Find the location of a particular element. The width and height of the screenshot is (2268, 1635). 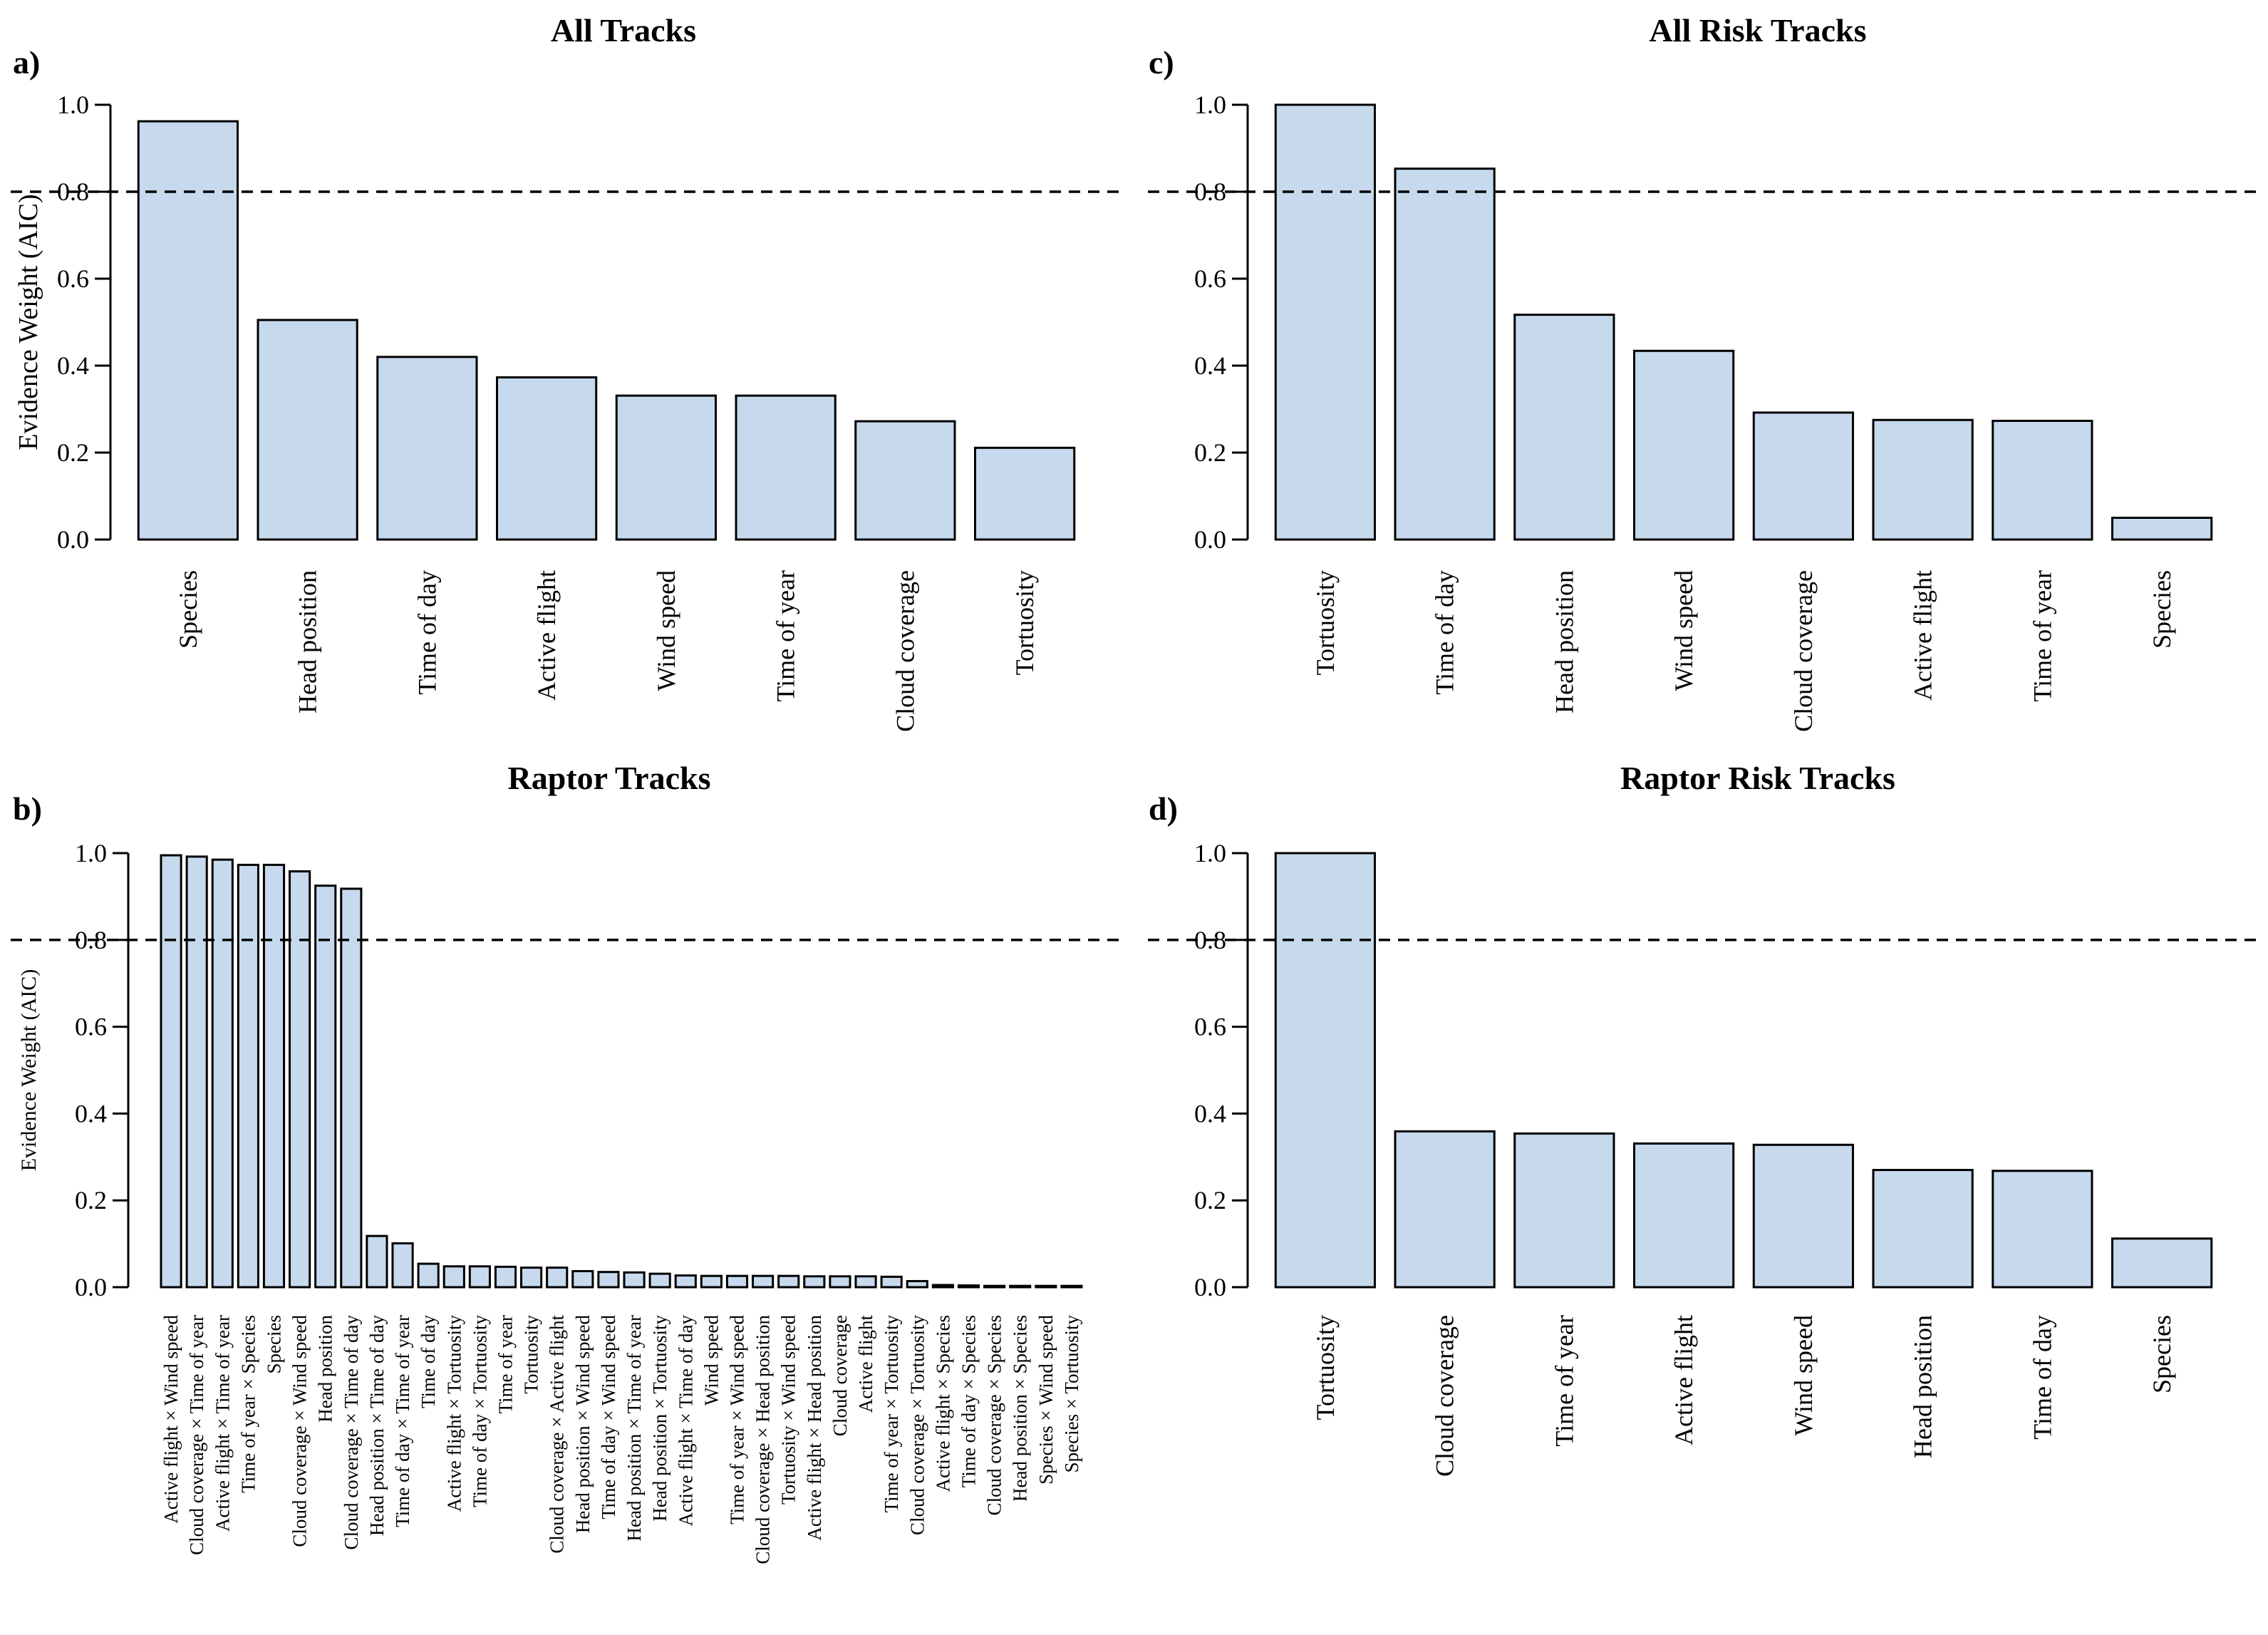

x-tick-label: Head position × Species is located at coordinates (1021, 1408).